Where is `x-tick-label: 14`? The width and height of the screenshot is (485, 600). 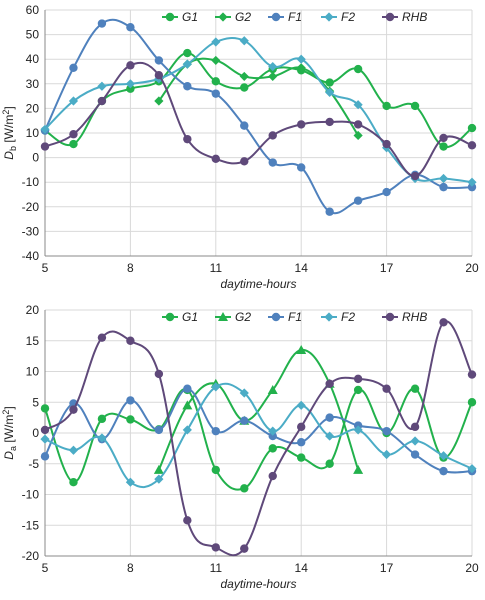 x-tick-label: 14 is located at coordinates (302, 268).